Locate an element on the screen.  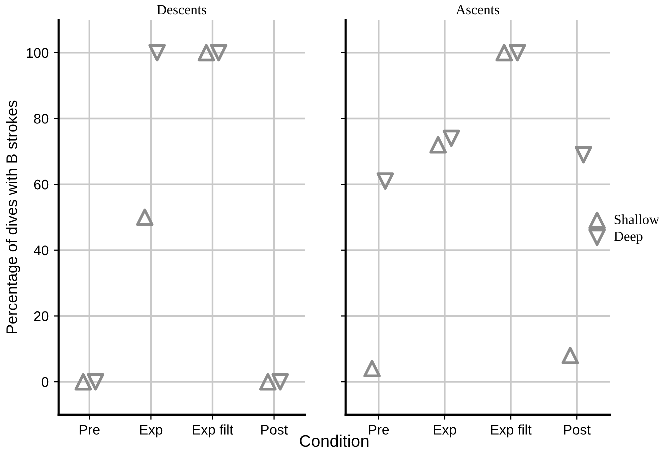
x-axis-title: Condition is located at coordinates (334, 441).